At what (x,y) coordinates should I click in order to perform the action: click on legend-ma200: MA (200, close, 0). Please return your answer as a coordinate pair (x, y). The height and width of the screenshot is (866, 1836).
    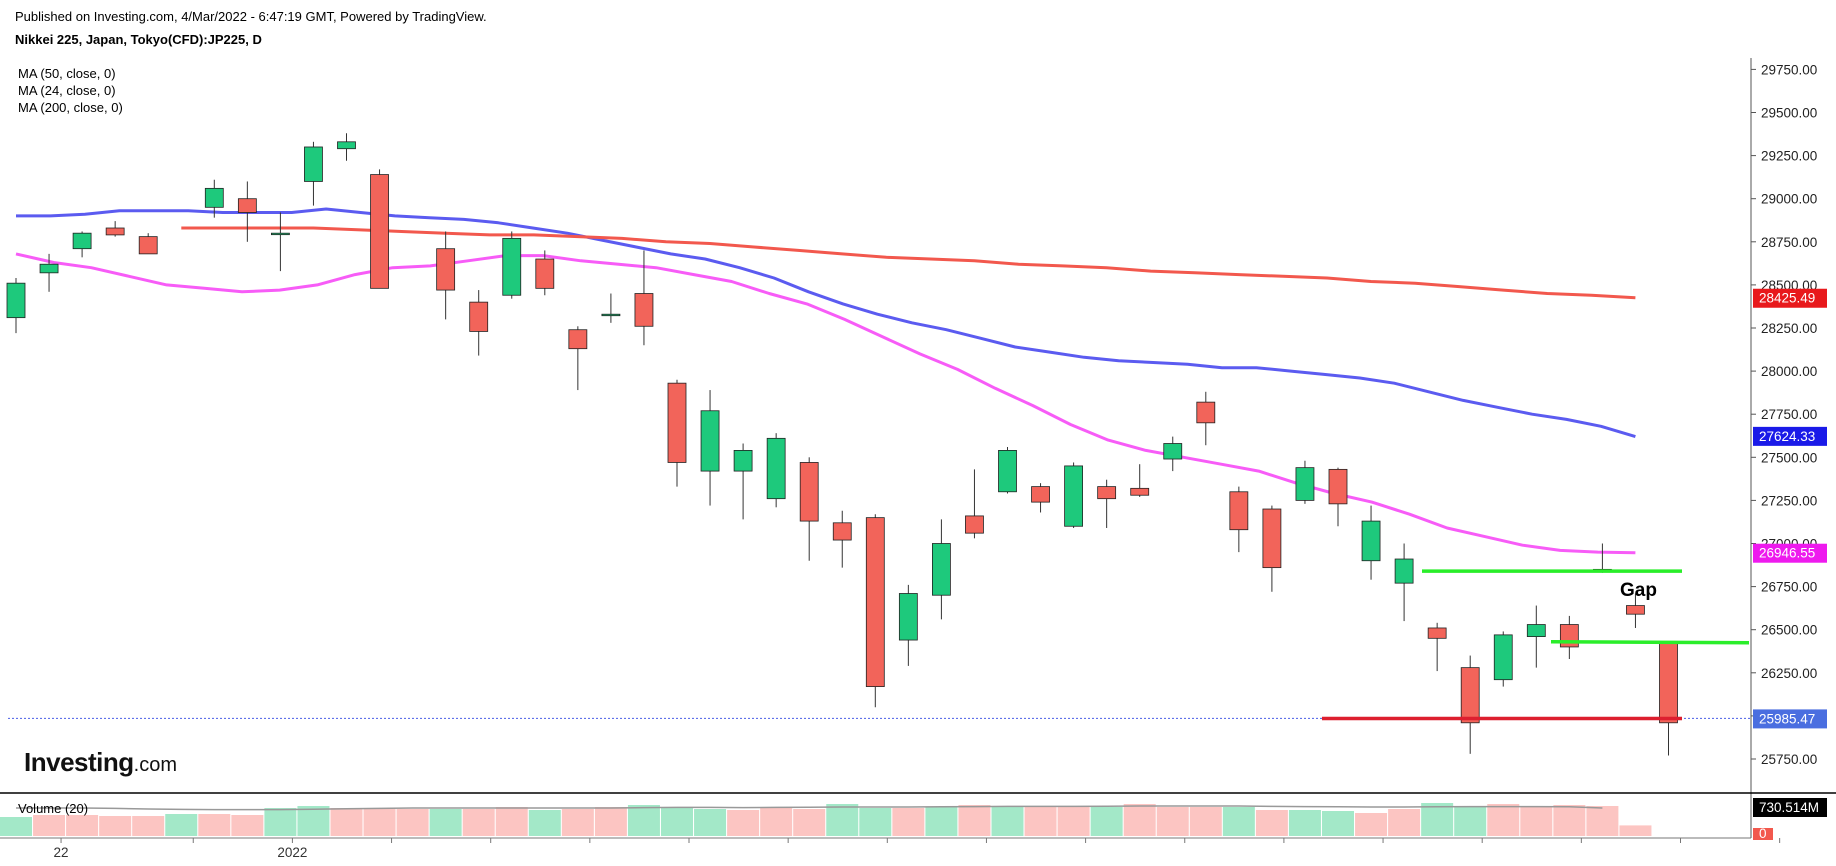
    Looking at the image, I should click on (70, 107).